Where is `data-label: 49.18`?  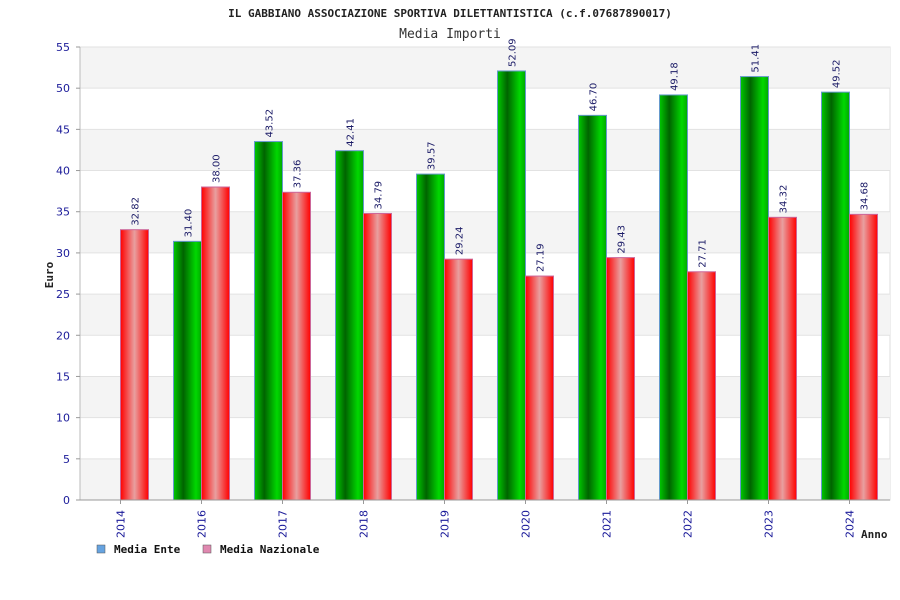 data-label: 49.18 is located at coordinates (675, 76).